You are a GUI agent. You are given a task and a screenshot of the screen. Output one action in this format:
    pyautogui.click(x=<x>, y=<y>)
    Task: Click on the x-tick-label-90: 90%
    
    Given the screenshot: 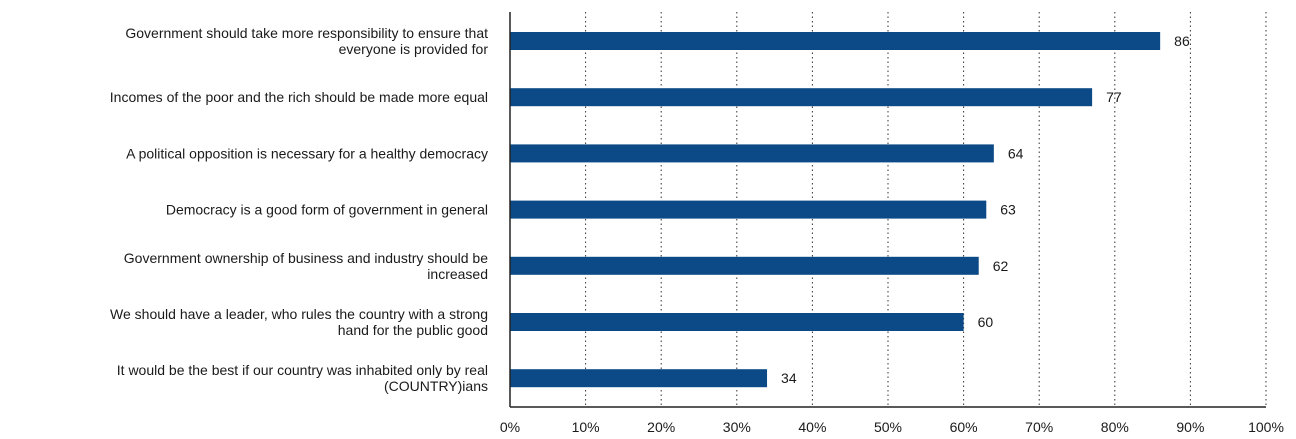 What is the action you would take?
    pyautogui.click(x=1190, y=427)
    